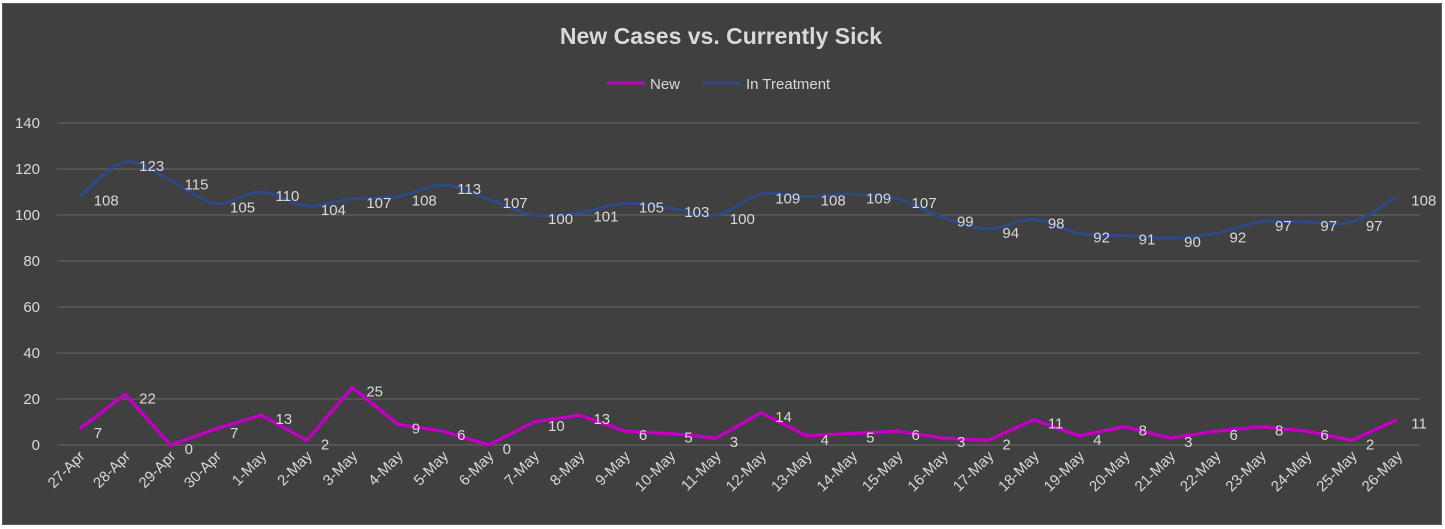 This screenshot has height=529, width=1445. I want to click on x-tick-label: 3-May, so click(341, 468).